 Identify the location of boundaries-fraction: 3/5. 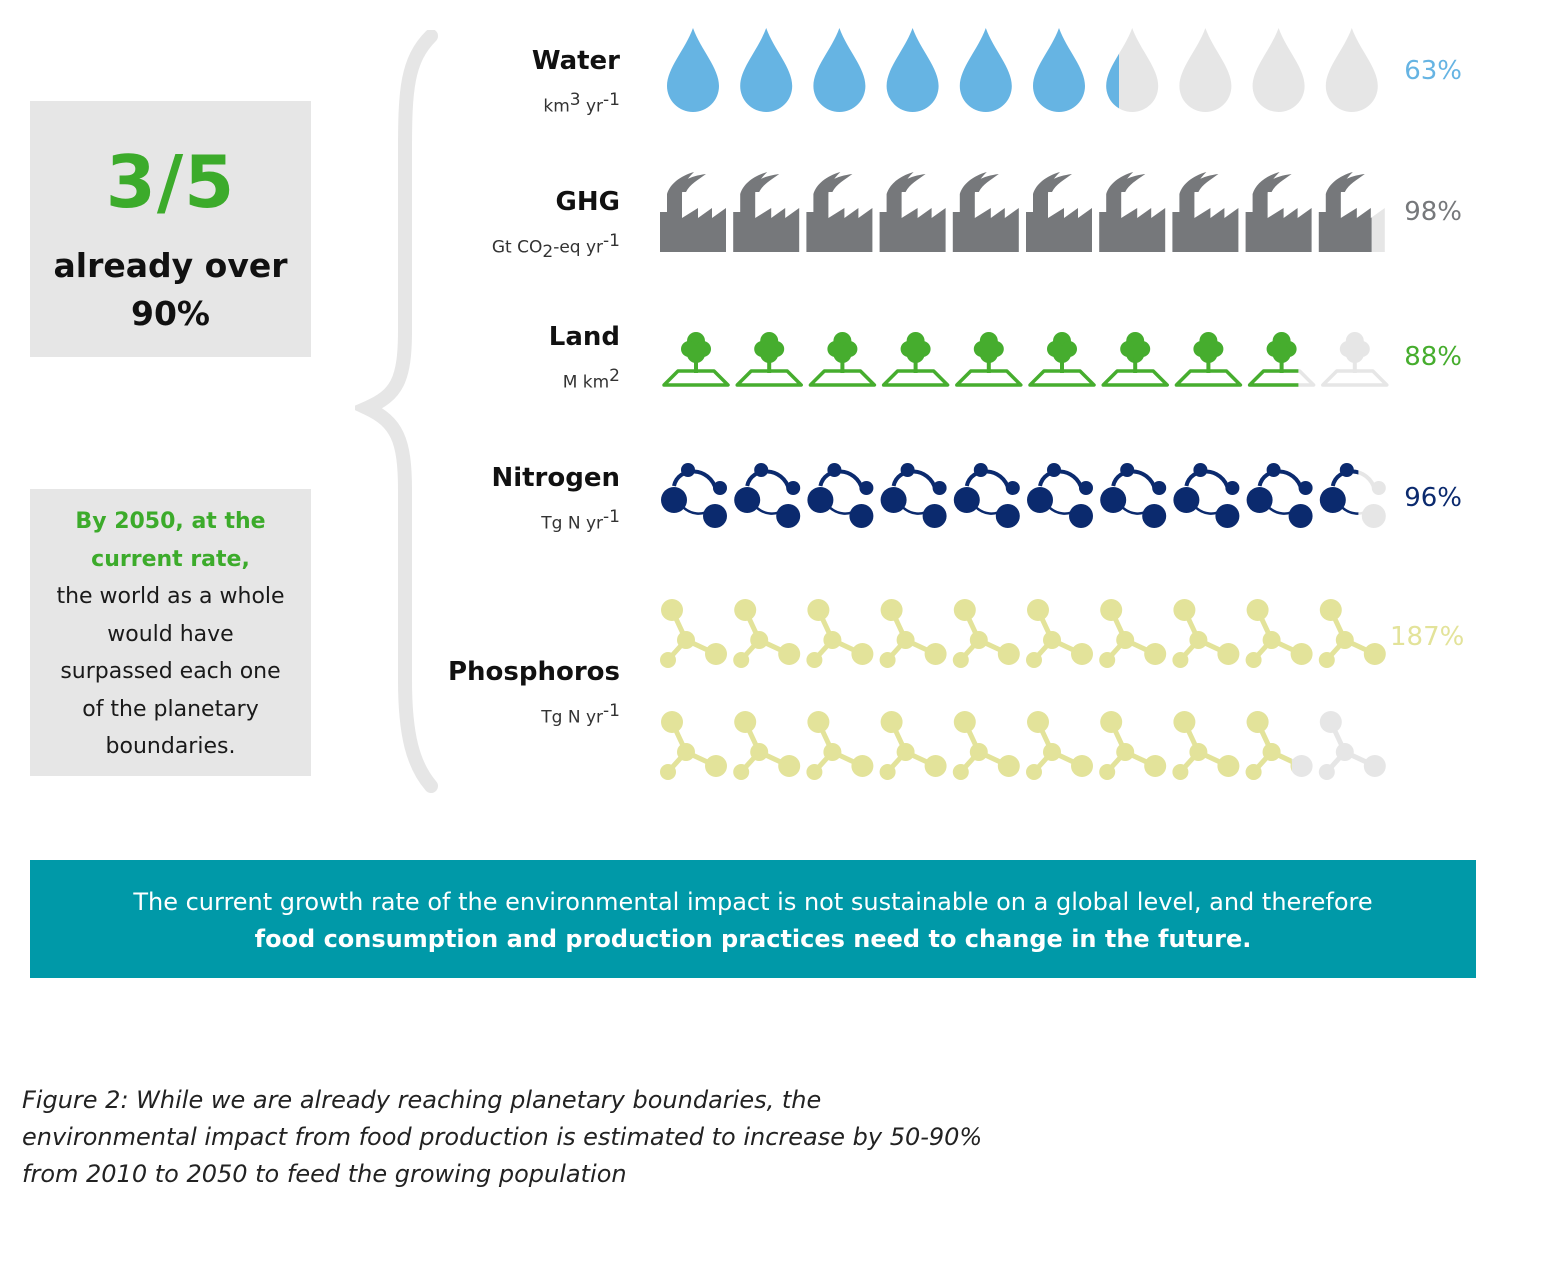
(170, 182).